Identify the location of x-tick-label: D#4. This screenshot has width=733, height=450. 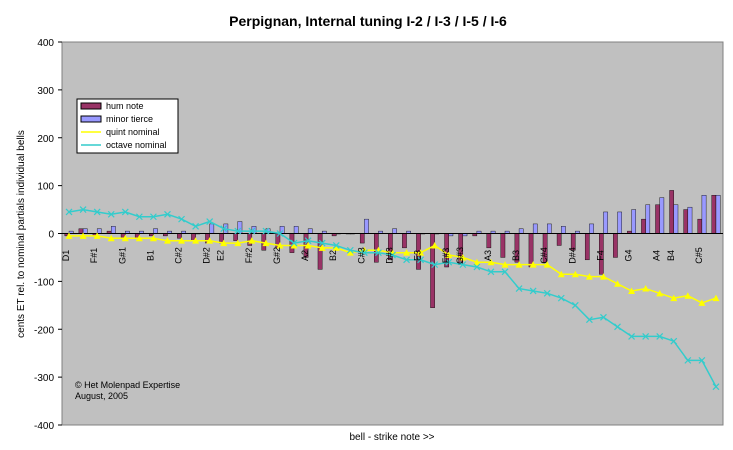
(572, 255).